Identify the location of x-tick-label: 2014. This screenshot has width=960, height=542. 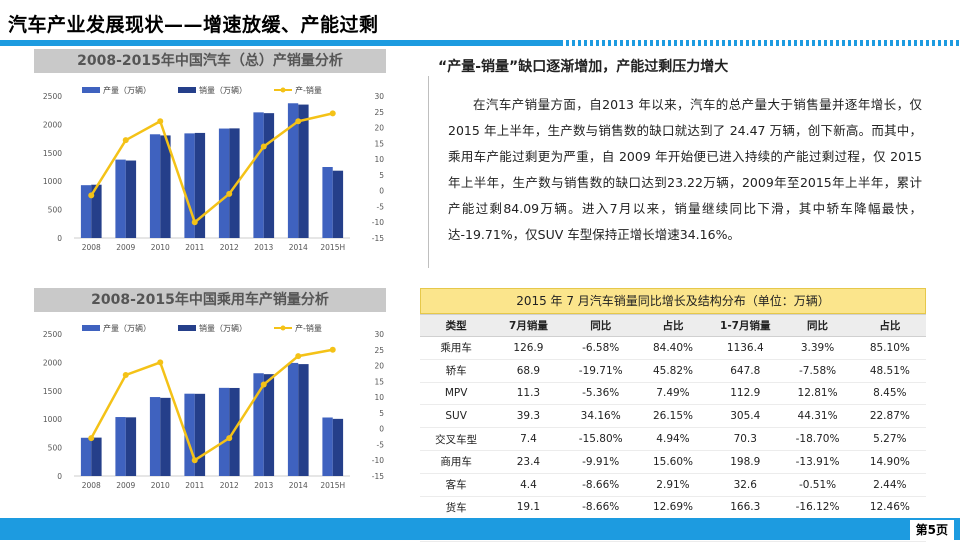
(298, 247).